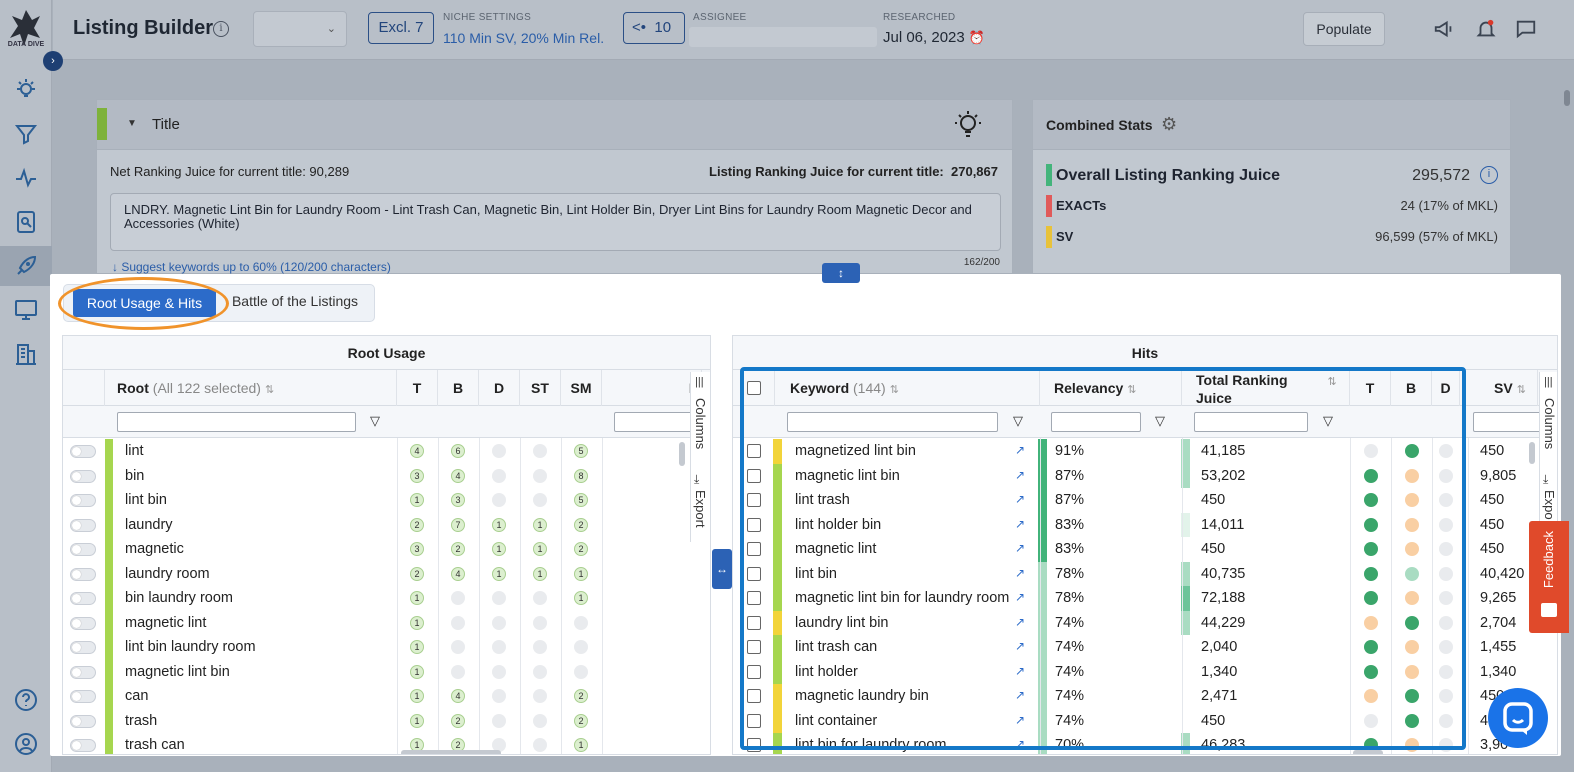 Image resolution: width=1574 pixels, height=772 pixels. What do you see at coordinates (1145, 524) in the screenshot?
I see `table-row: lint holder bin ↗ 83% 14,011 450` at bounding box center [1145, 524].